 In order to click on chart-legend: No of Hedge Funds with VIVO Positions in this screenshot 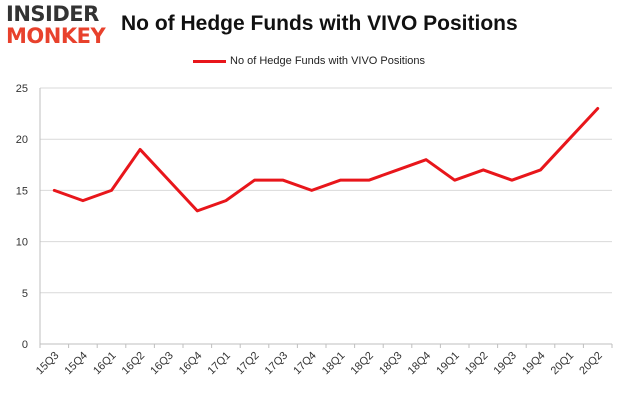, I will do `click(309, 61)`.